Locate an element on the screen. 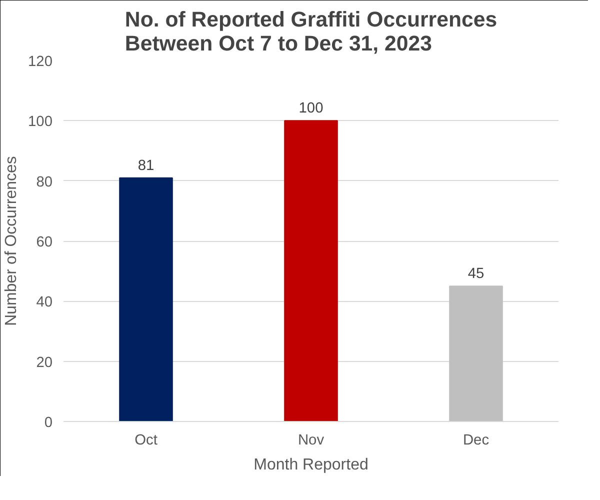 This screenshot has height=500, width=600. x-tick-label: Oct is located at coordinates (146, 440).